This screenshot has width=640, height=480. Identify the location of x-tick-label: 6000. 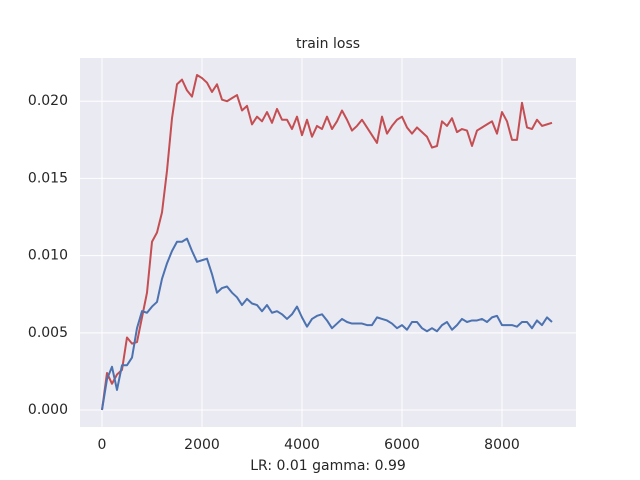
(402, 445).